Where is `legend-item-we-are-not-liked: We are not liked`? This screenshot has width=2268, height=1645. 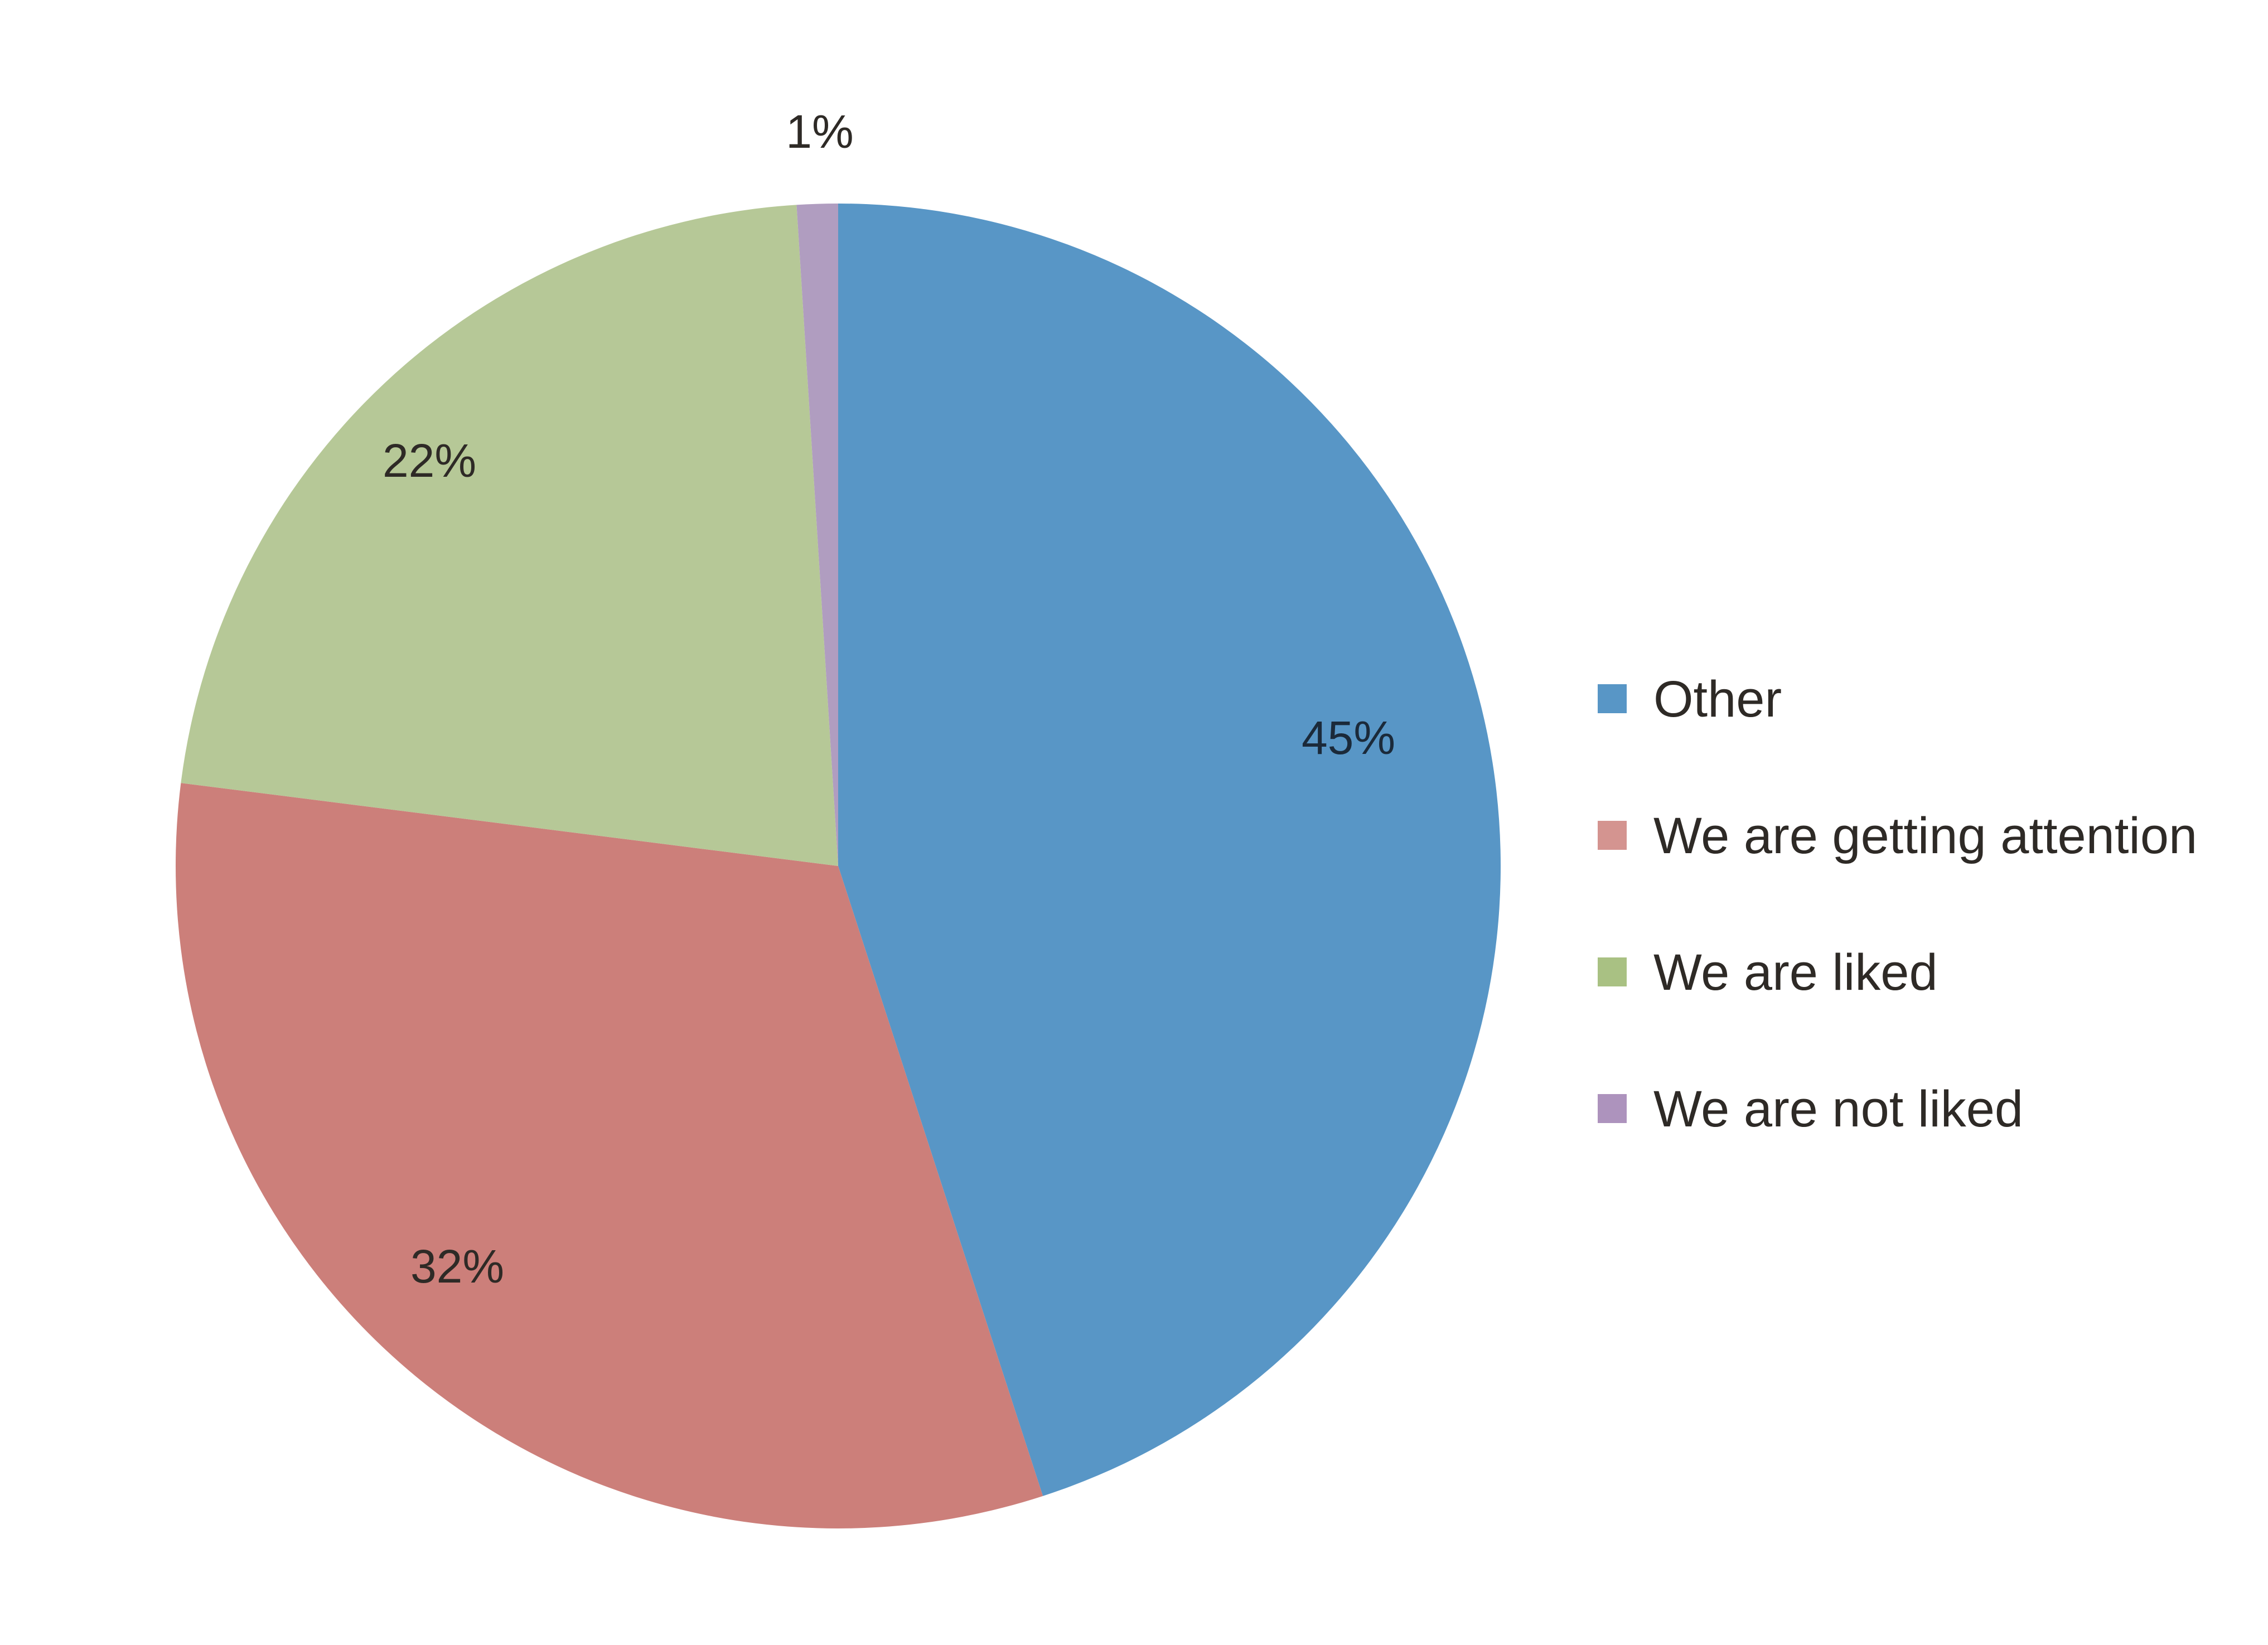
legend-item-we-are-not-liked: We are not liked is located at coordinates (1810, 1109).